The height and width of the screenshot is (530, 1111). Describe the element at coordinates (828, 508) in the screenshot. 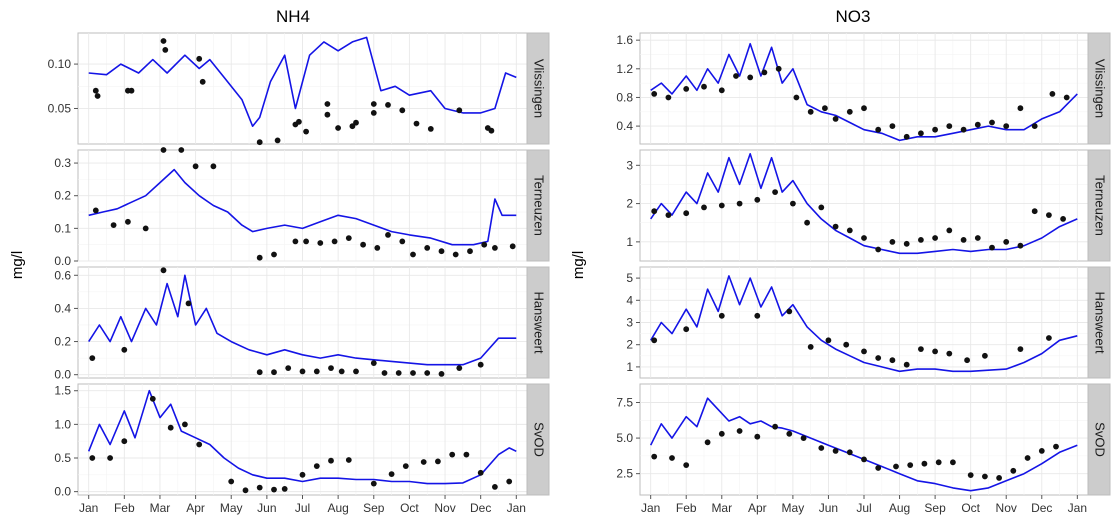

I see `x-tick-label: Jun` at that location.